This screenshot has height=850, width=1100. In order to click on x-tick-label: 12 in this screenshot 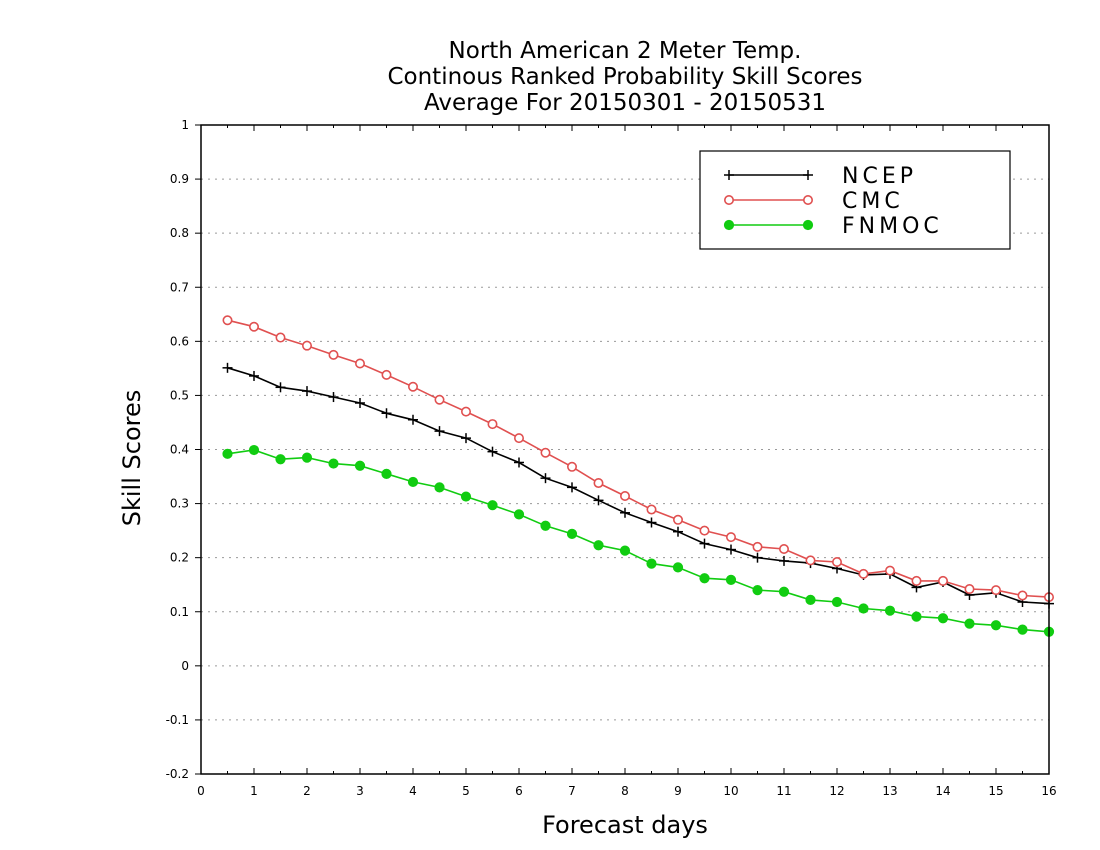, I will do `click(836, 791)`.